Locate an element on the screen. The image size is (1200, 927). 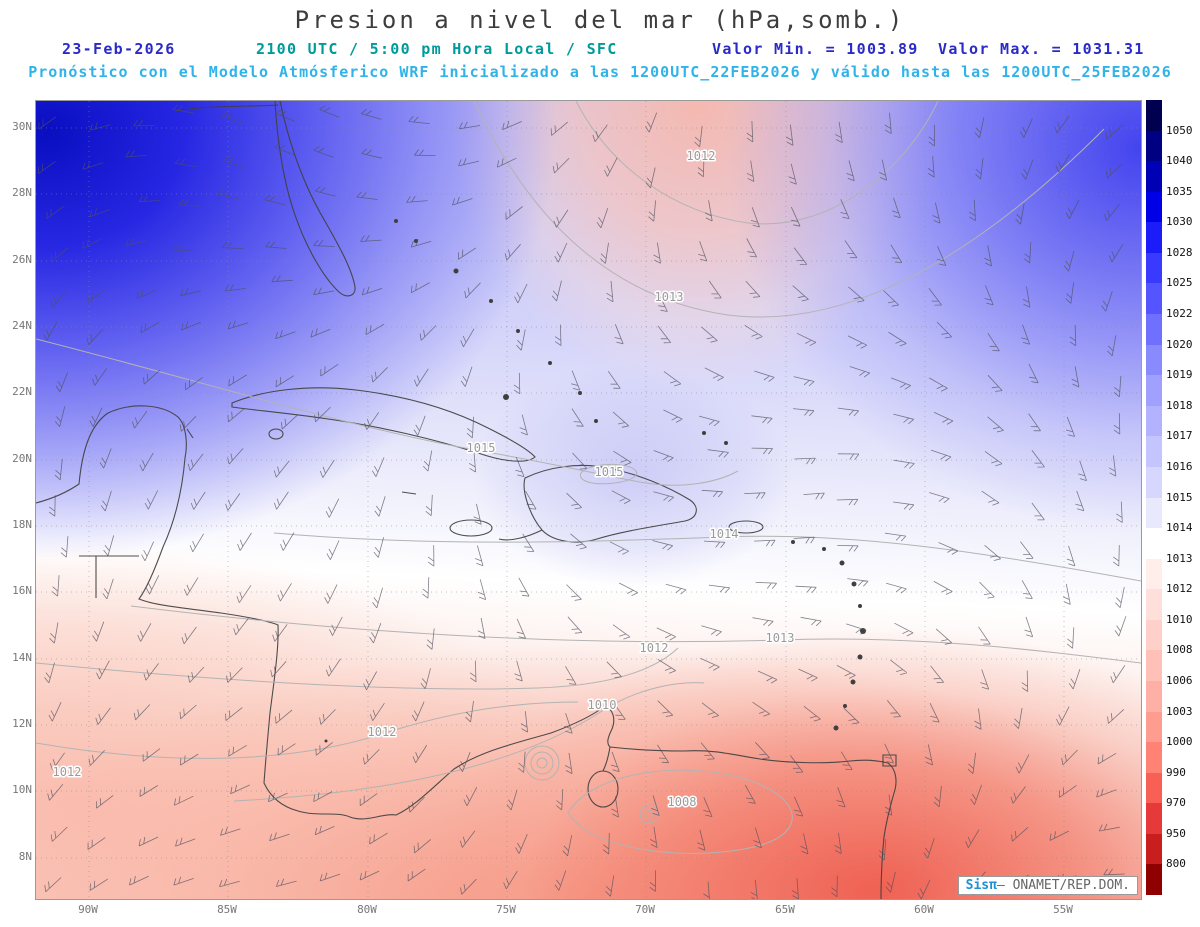
colorbar-tick-label: 1010 is located at coordinates (1179, 619).